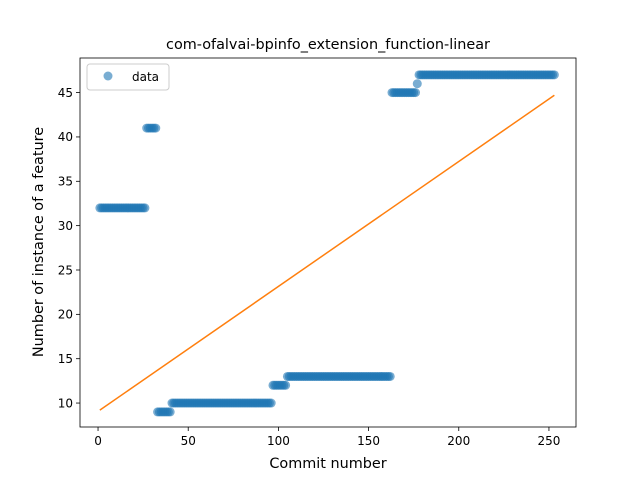 This screenshot has height=484, width=640. What do you see at coordinates (458, 441) in the screenshot?
I see `x-tick-label: 200` at bounding box center [458, 441].